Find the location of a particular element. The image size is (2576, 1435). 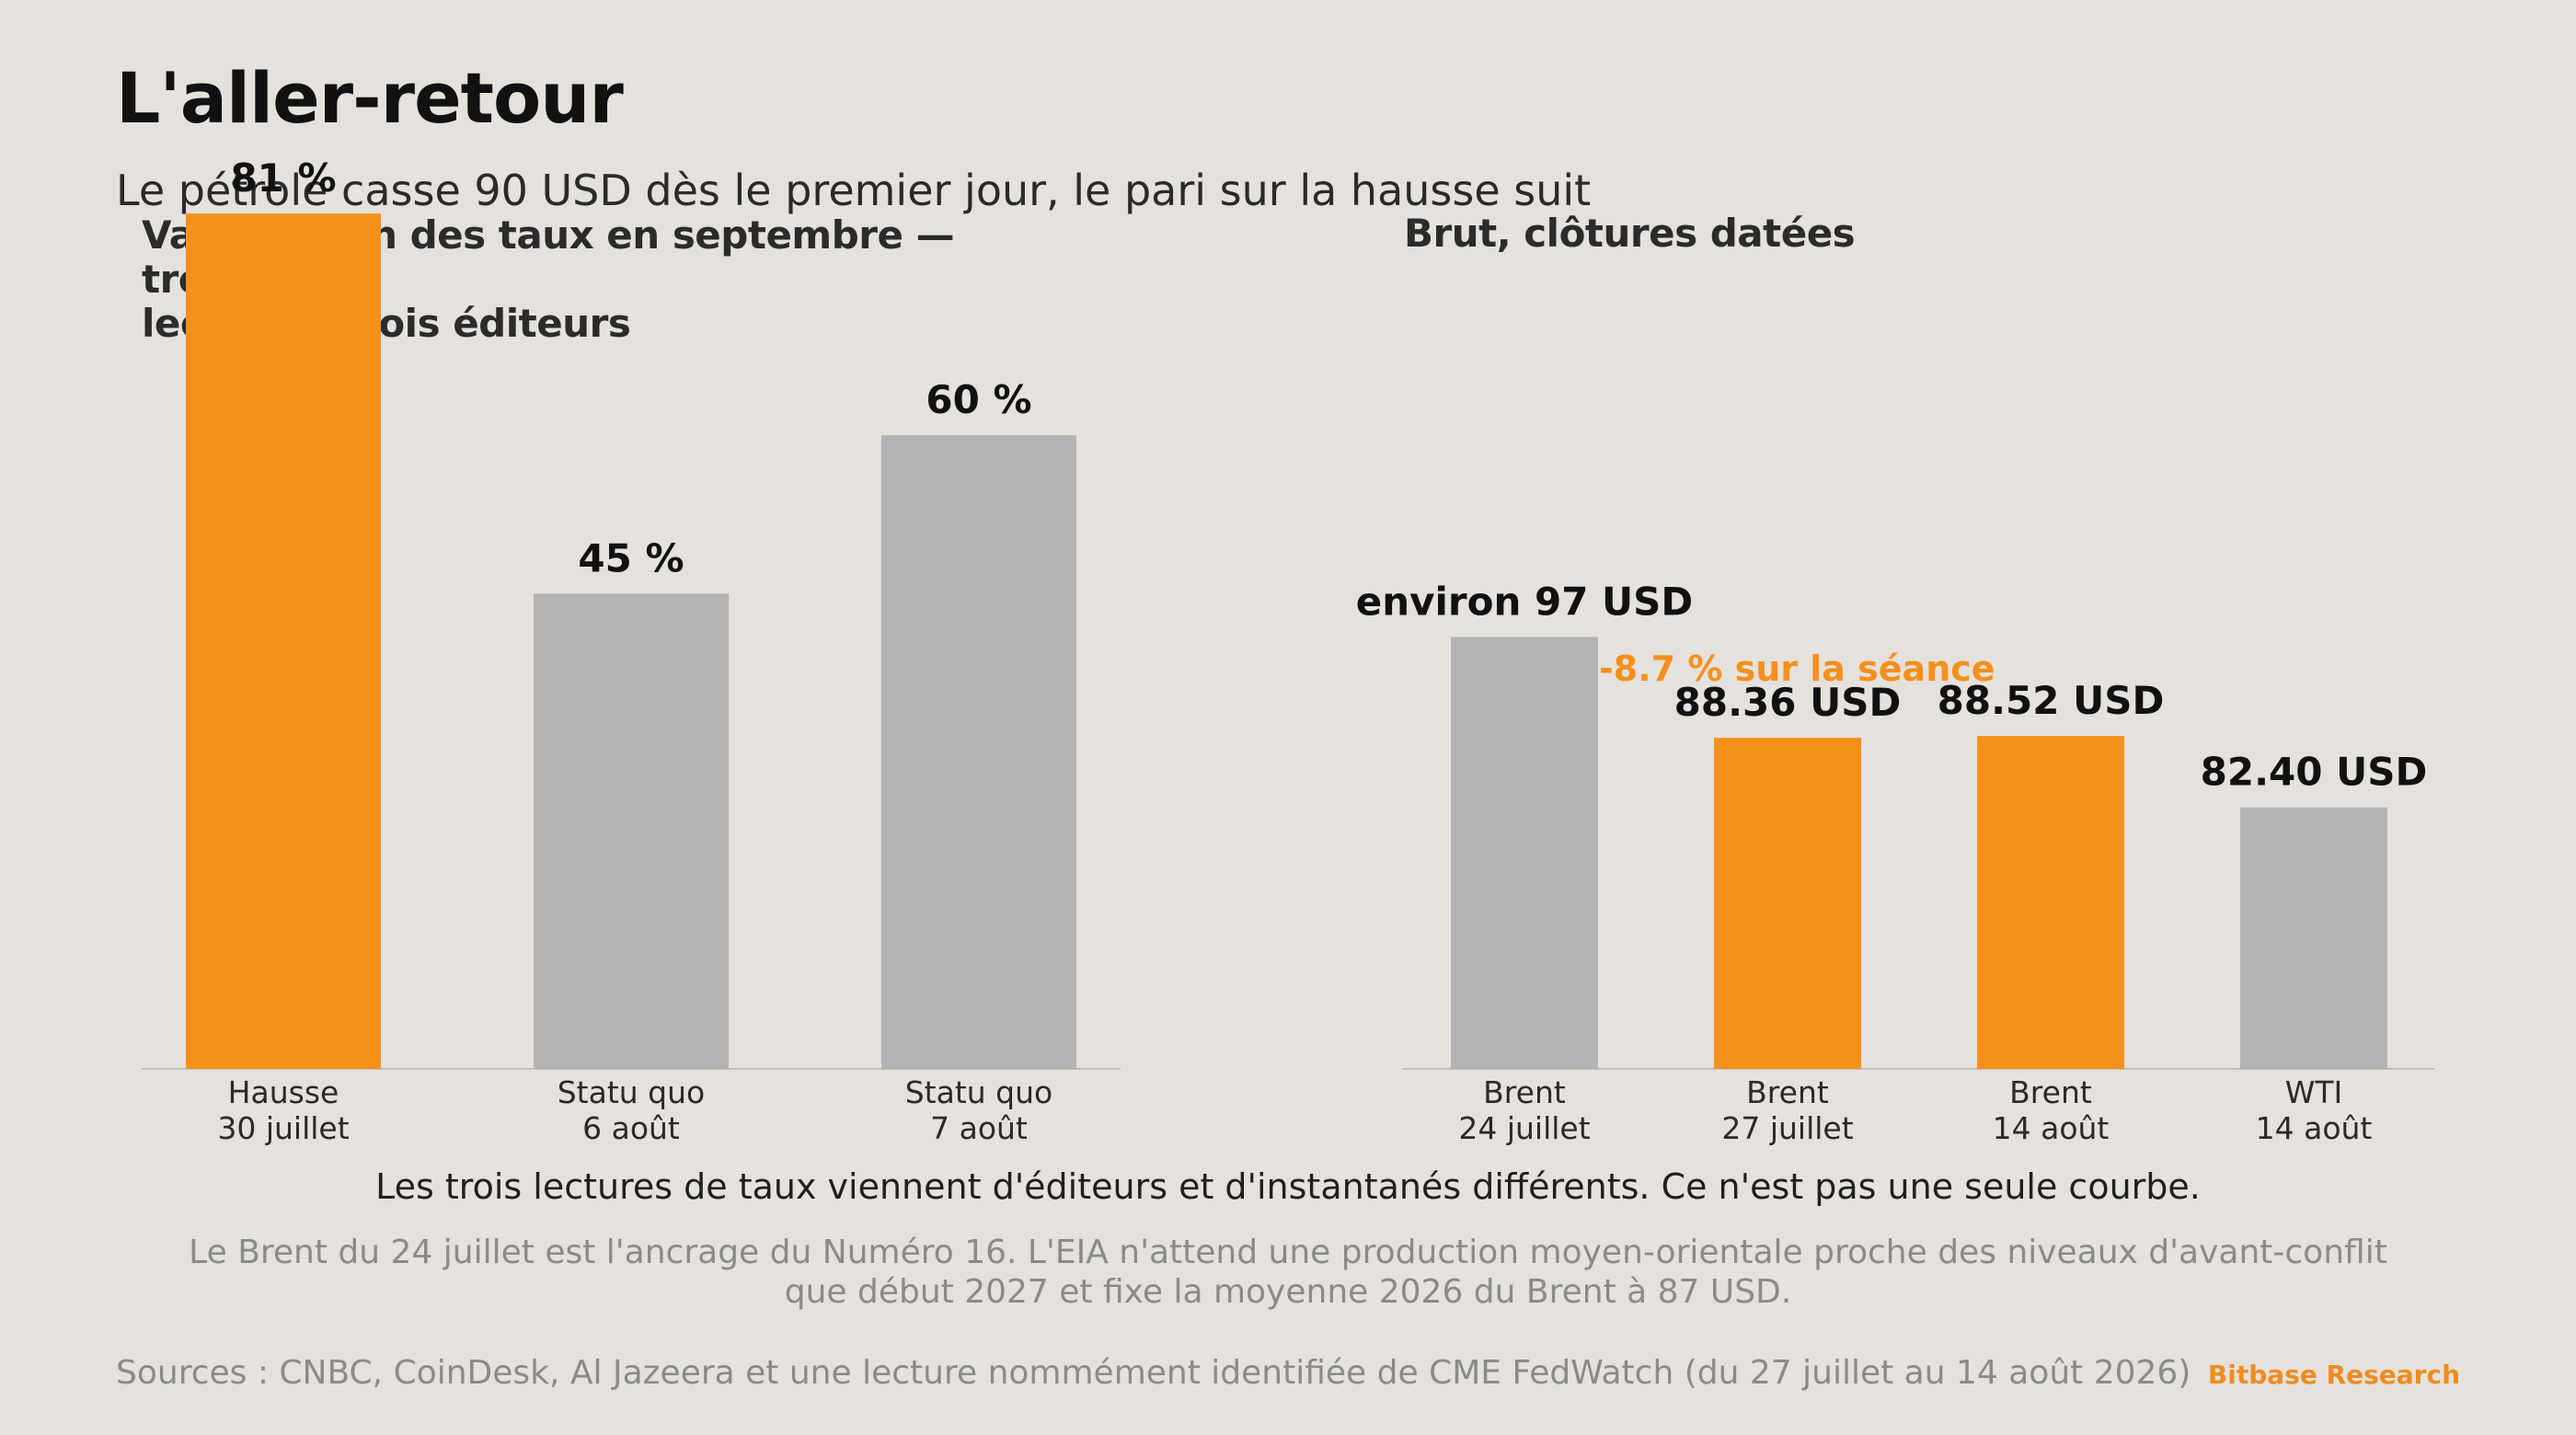

right-category-label-3-line2: 14 août is located at coordinates (2314, 1128).